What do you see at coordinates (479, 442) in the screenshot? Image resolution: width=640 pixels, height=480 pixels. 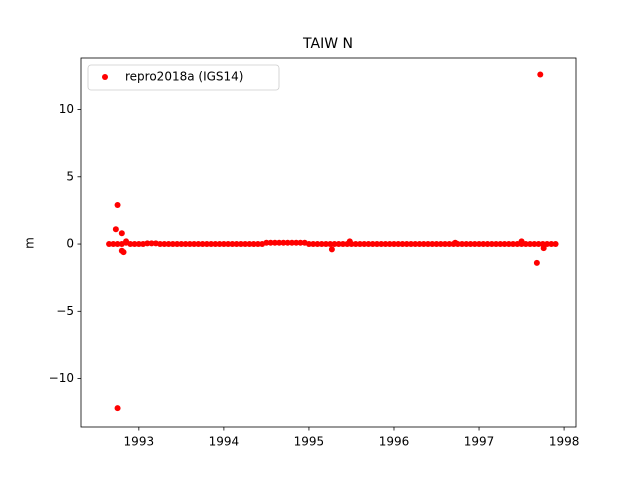 I see `x-tick-label: 1997` at bounding box center [479, 442].